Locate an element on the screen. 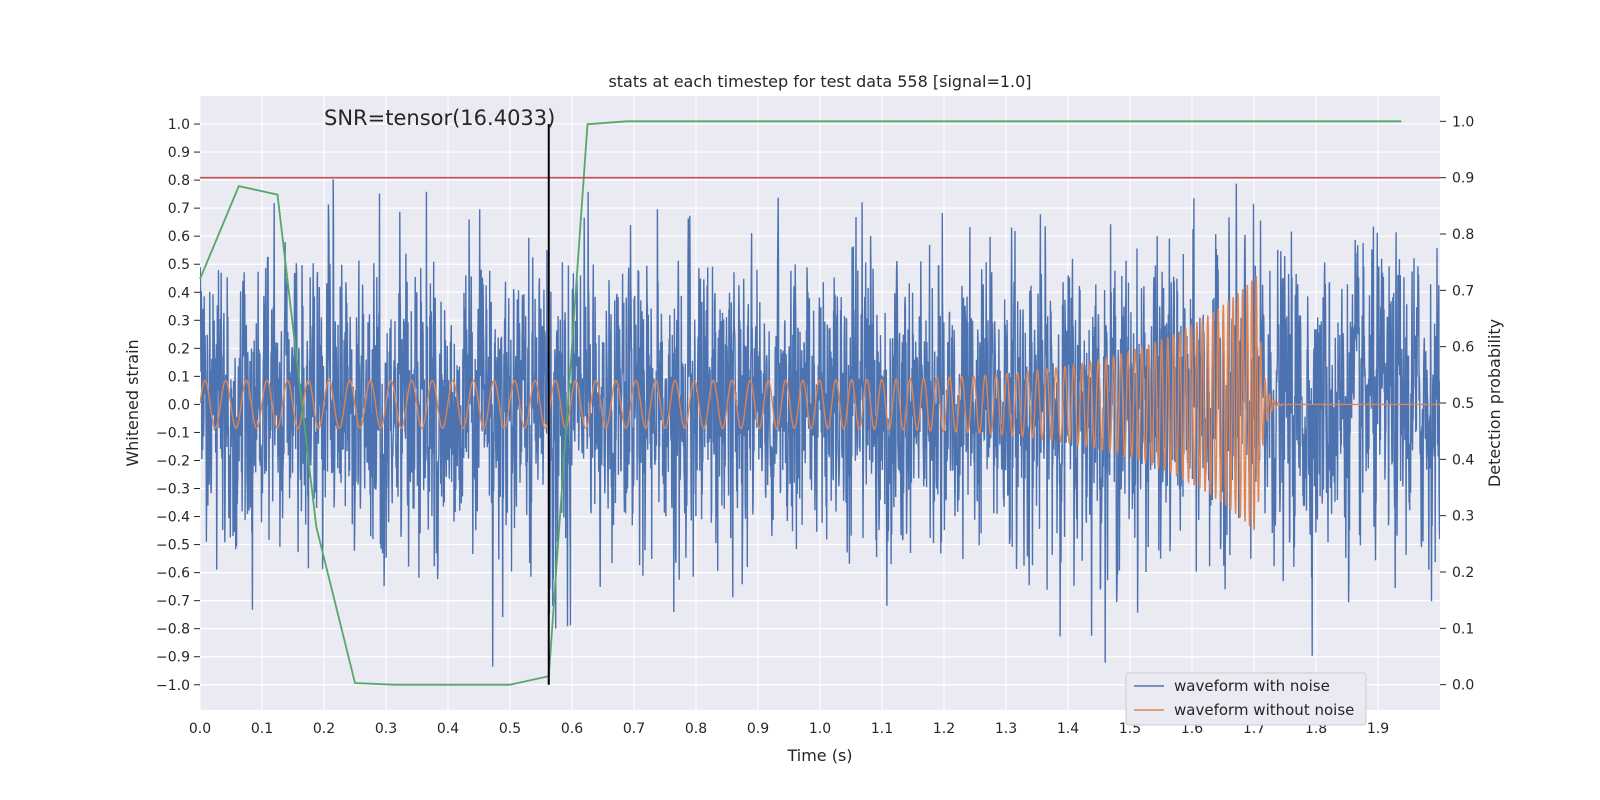 The image size is (1600, 800). x-tick-label: 0.5 is located at coordinates (510, 729).